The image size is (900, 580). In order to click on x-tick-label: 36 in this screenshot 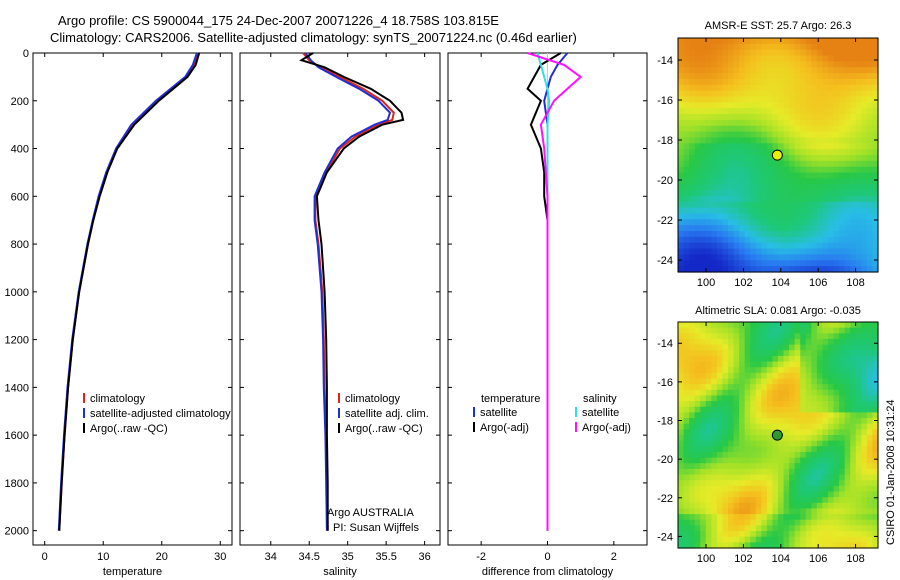, I will do `click(424, 557)`.